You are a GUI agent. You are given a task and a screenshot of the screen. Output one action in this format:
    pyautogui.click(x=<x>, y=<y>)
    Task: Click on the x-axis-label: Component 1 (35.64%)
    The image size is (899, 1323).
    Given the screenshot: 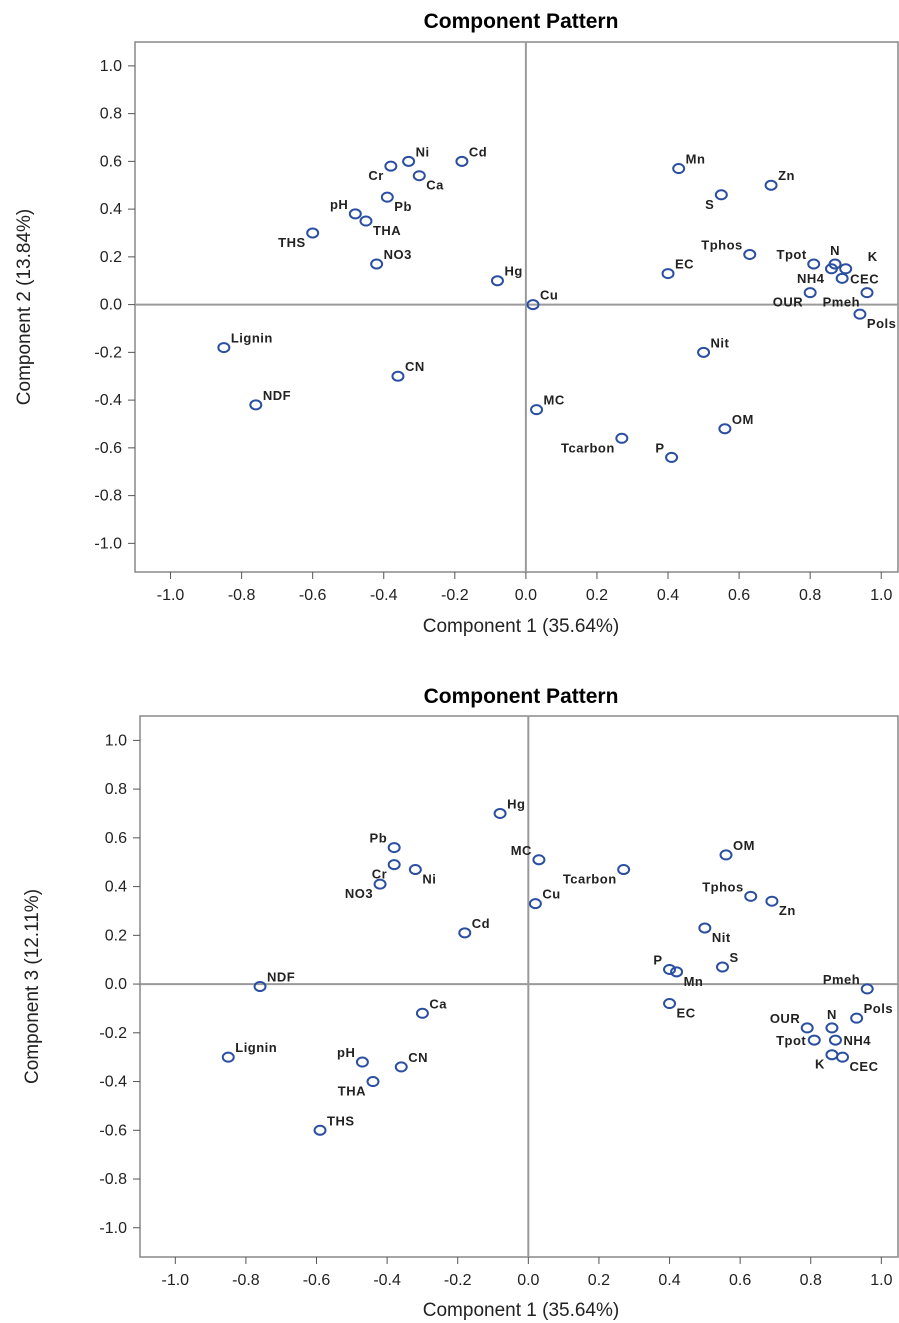 What is the action you would take?
    pyautogui.click(x=521, y=626)
    